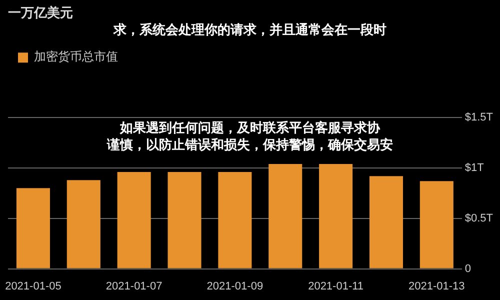 The height and width of the screenshot is (300, 500). I want to click on x-tick-label: 2021-01-13, so click(436, 286).